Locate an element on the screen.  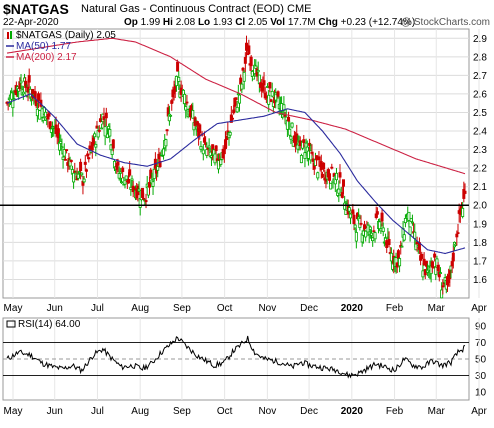
price-month-label: Mar is located at coordinates (437, 308).